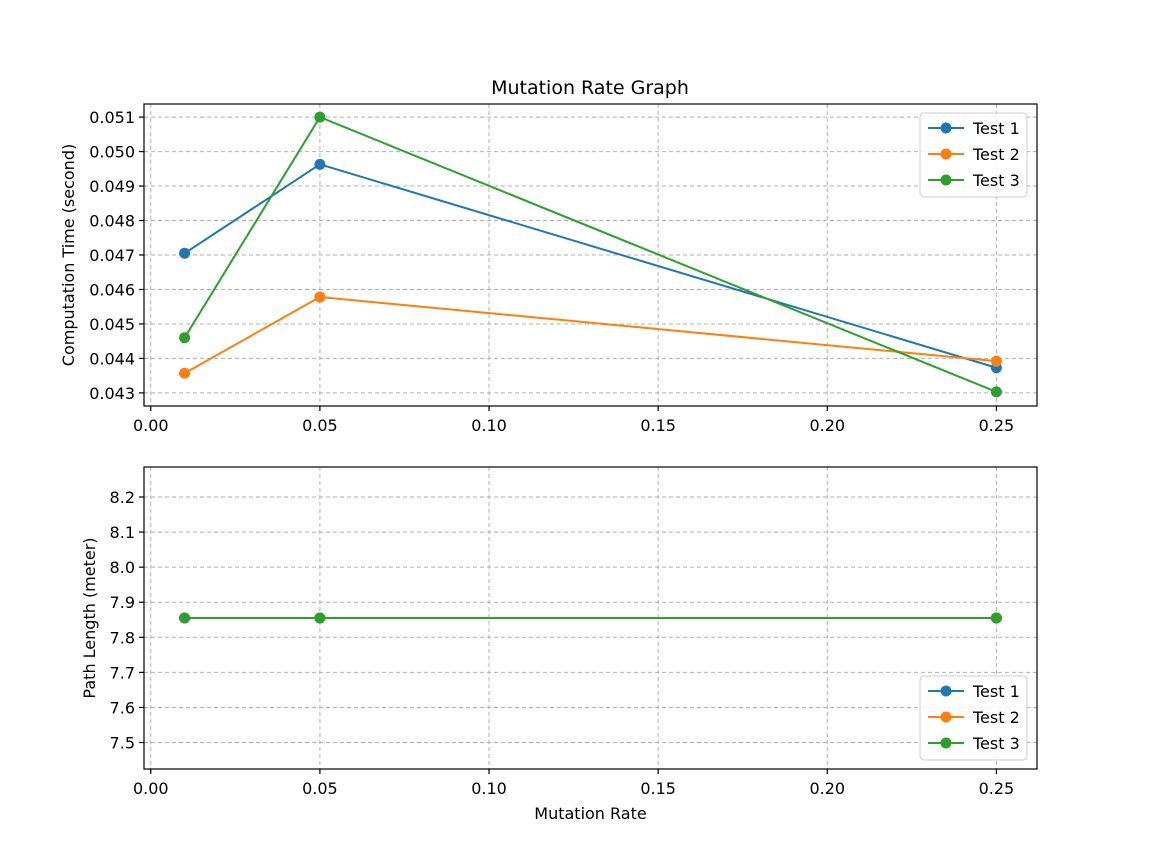 Image resolution: width=1152 pixels, height=864 pixels. Describe the element at coordinates (112, 289) in the screenshot. I see `y-tick-label: 0.046` at that location.